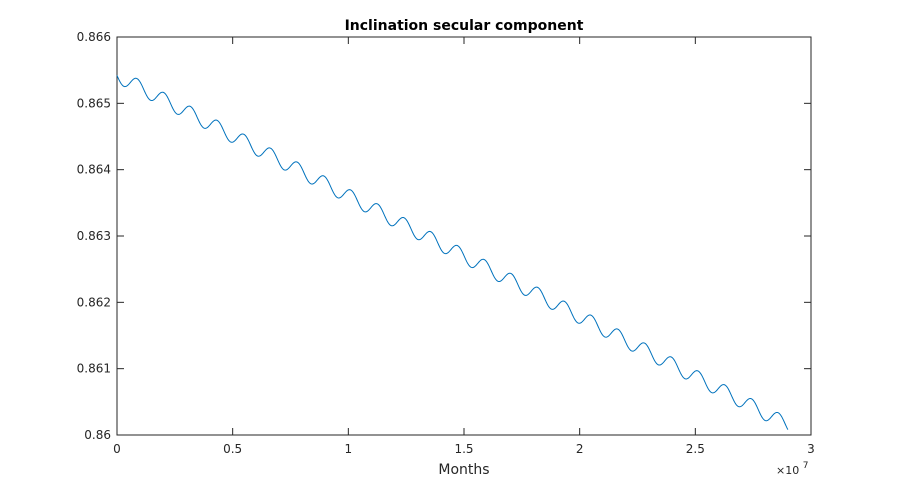 The height and width of the screenshot is (490, 897). What do you see at coordinates (94, 236) in the screenshot?
I see `y-tick-label-3: 0.863` at bounding box center [94, 236].